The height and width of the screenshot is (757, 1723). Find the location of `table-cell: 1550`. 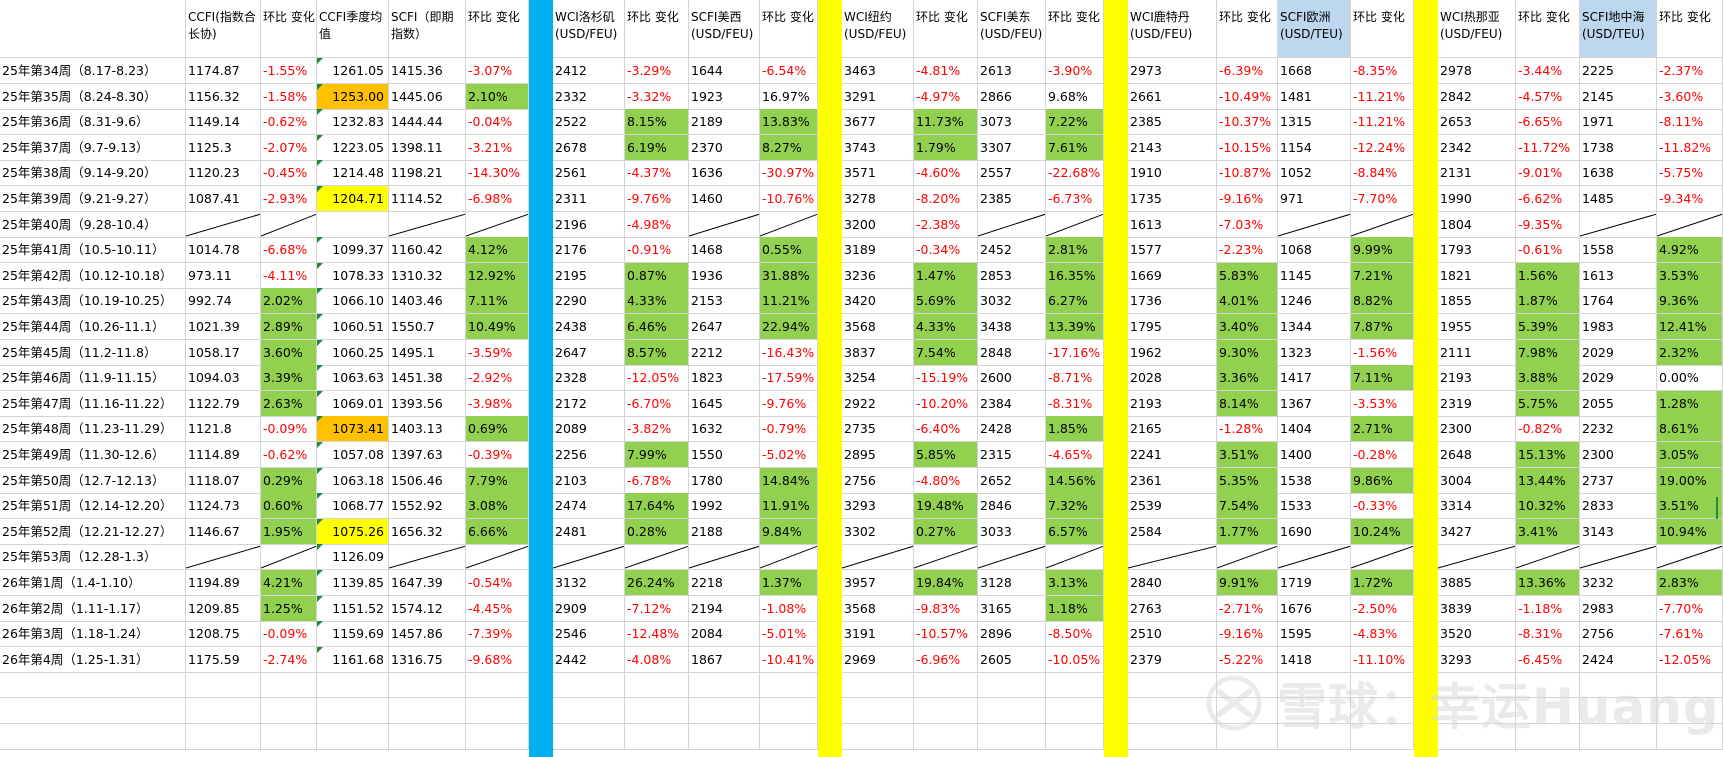

table-cell: 1550 is located at coordinates (724, 455).